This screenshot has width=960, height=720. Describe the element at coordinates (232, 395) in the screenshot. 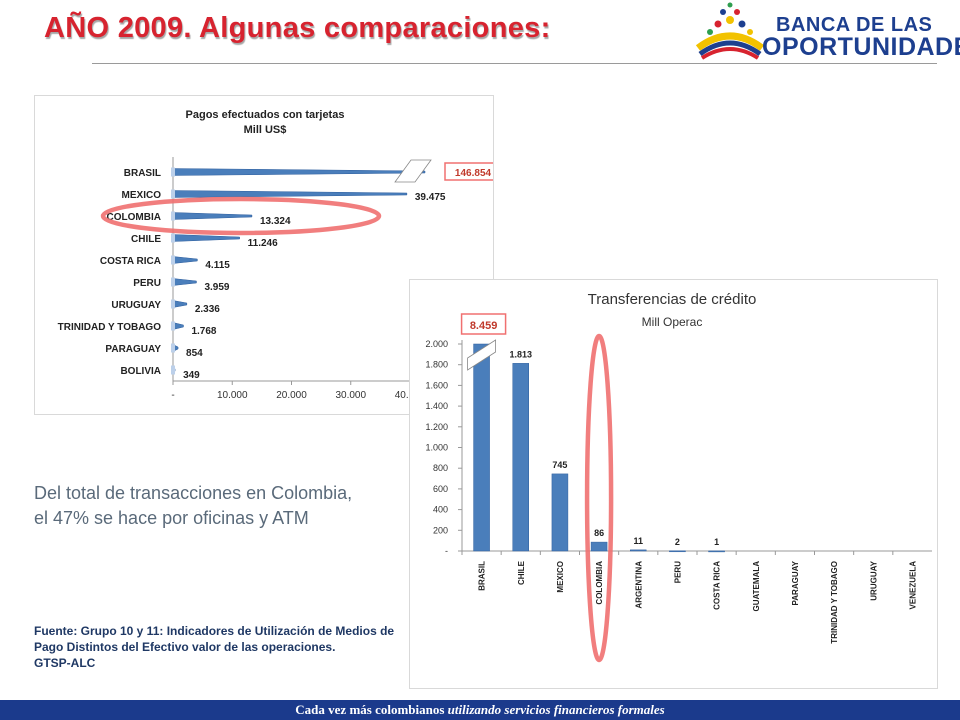

I see `chart1-x-tick-label: 10.000` at that location.